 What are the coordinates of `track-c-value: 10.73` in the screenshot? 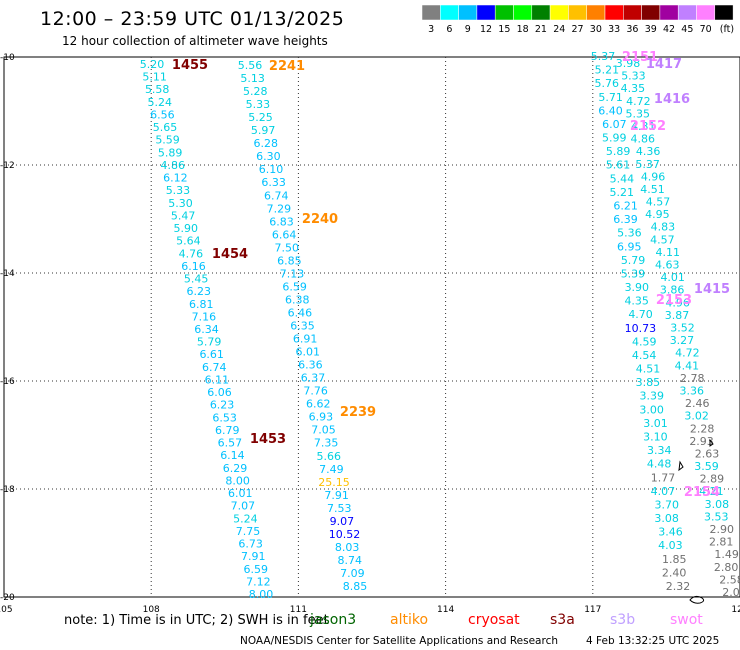 It's located at (641, 328).